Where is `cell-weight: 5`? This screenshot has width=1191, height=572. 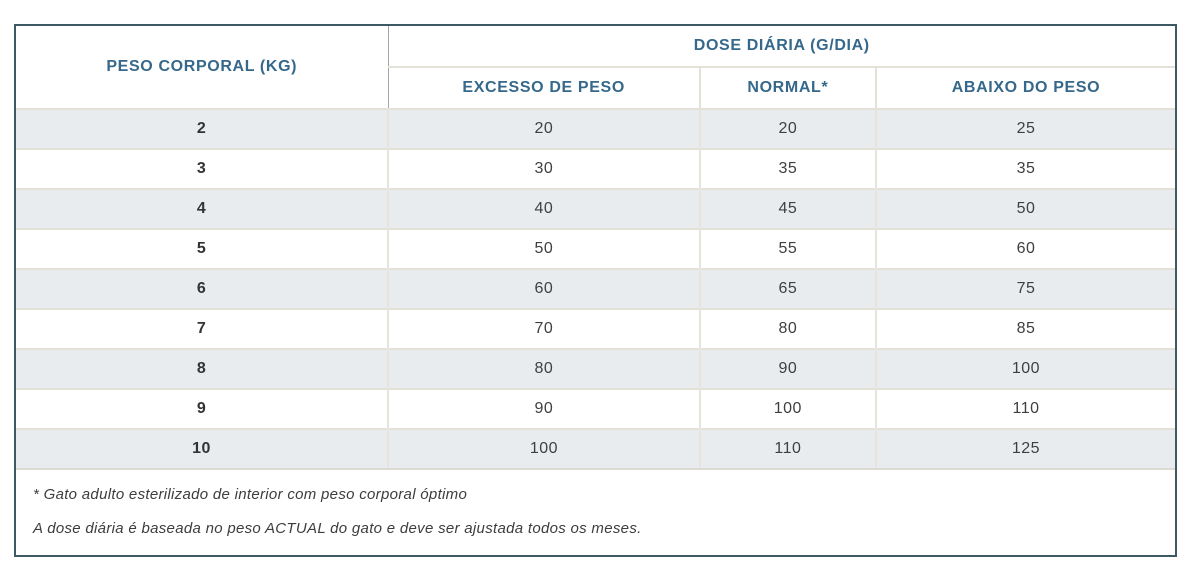 cell-weight: 5 is located at coordinates (203, 248).